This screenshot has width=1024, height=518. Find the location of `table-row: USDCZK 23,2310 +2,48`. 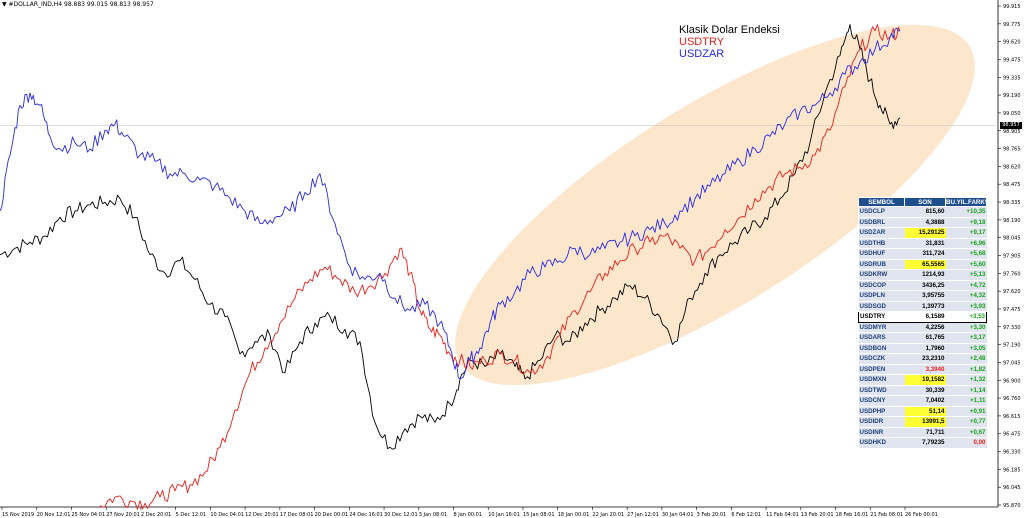

table-row: USDCZK 23,2310 +2,48 is located at coordinates (922, 359).